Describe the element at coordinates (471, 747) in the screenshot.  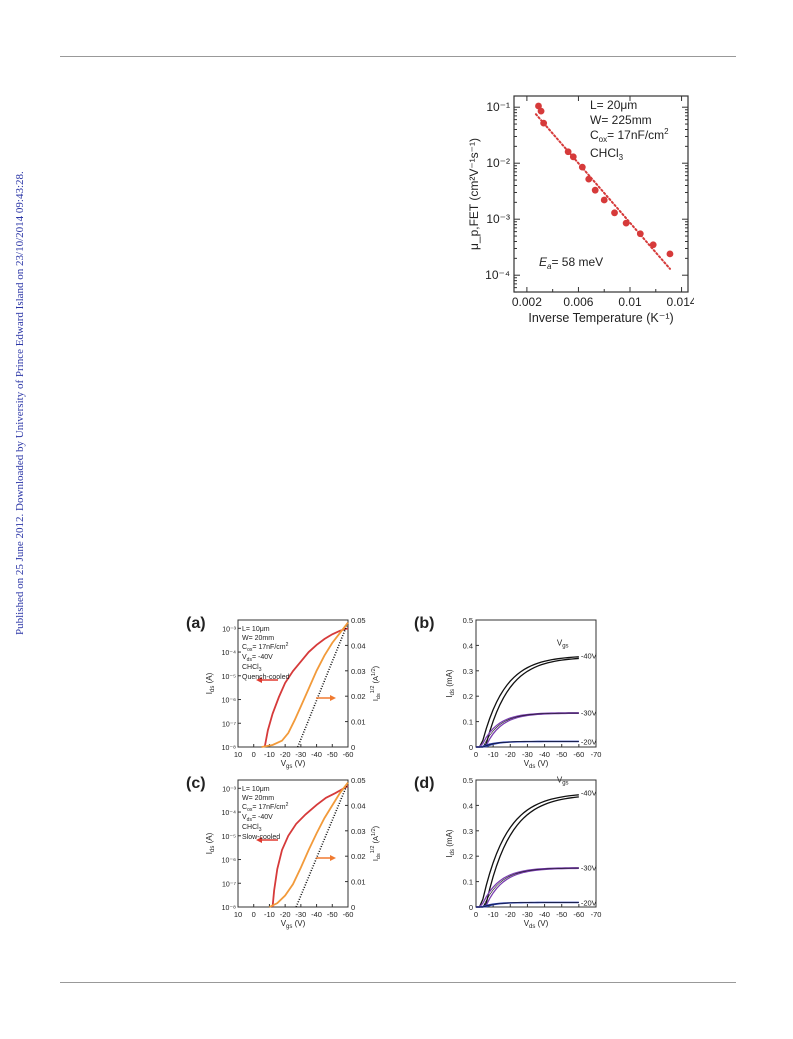
I see `y-tick-label: 0` at that location.